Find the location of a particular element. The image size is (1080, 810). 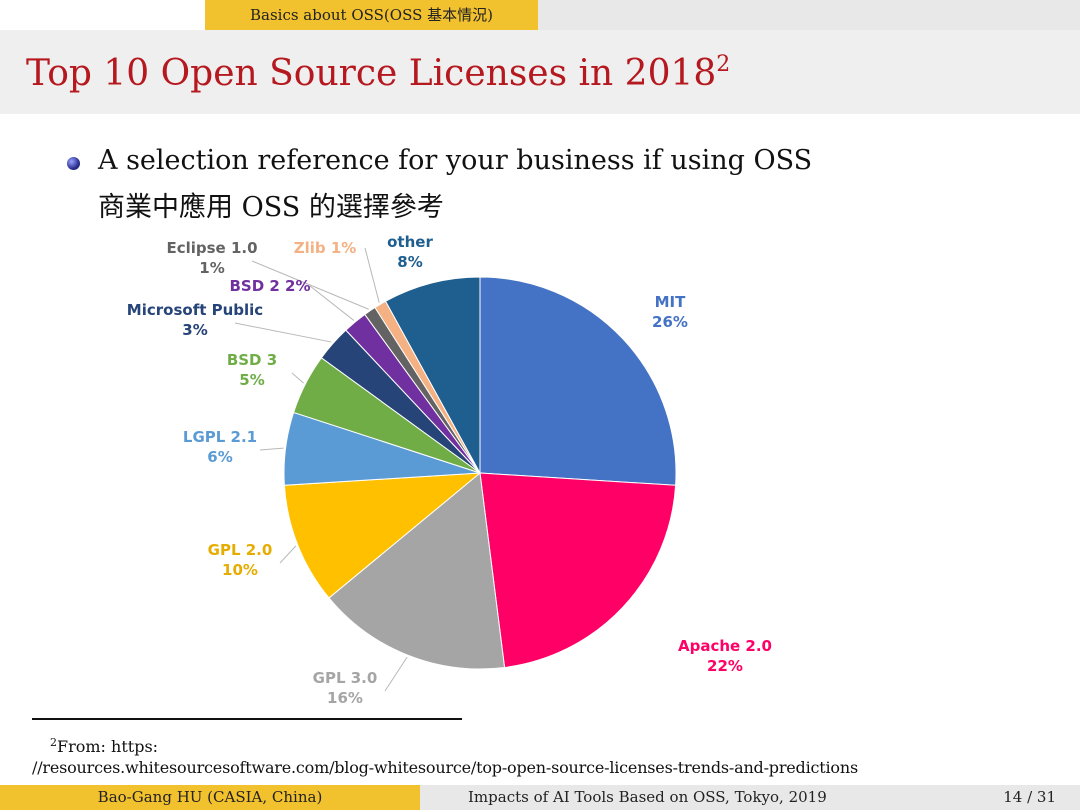

section-tab: Basics about OSS(OSS 基本情況) is located at coordinates (371, 15).